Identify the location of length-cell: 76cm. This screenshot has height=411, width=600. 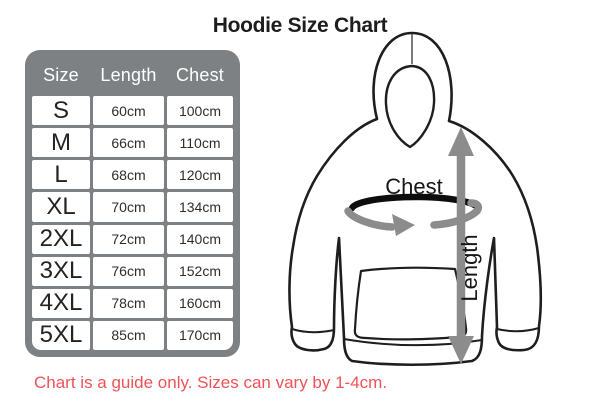
(128, 271).